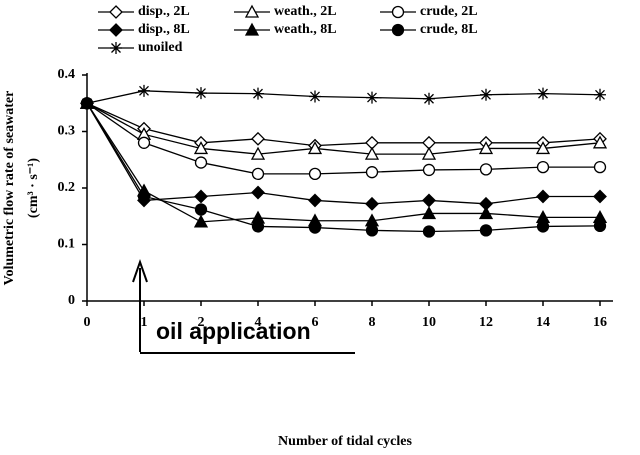  I want to click on legend-label: weath., 8L, so click(305, 29).